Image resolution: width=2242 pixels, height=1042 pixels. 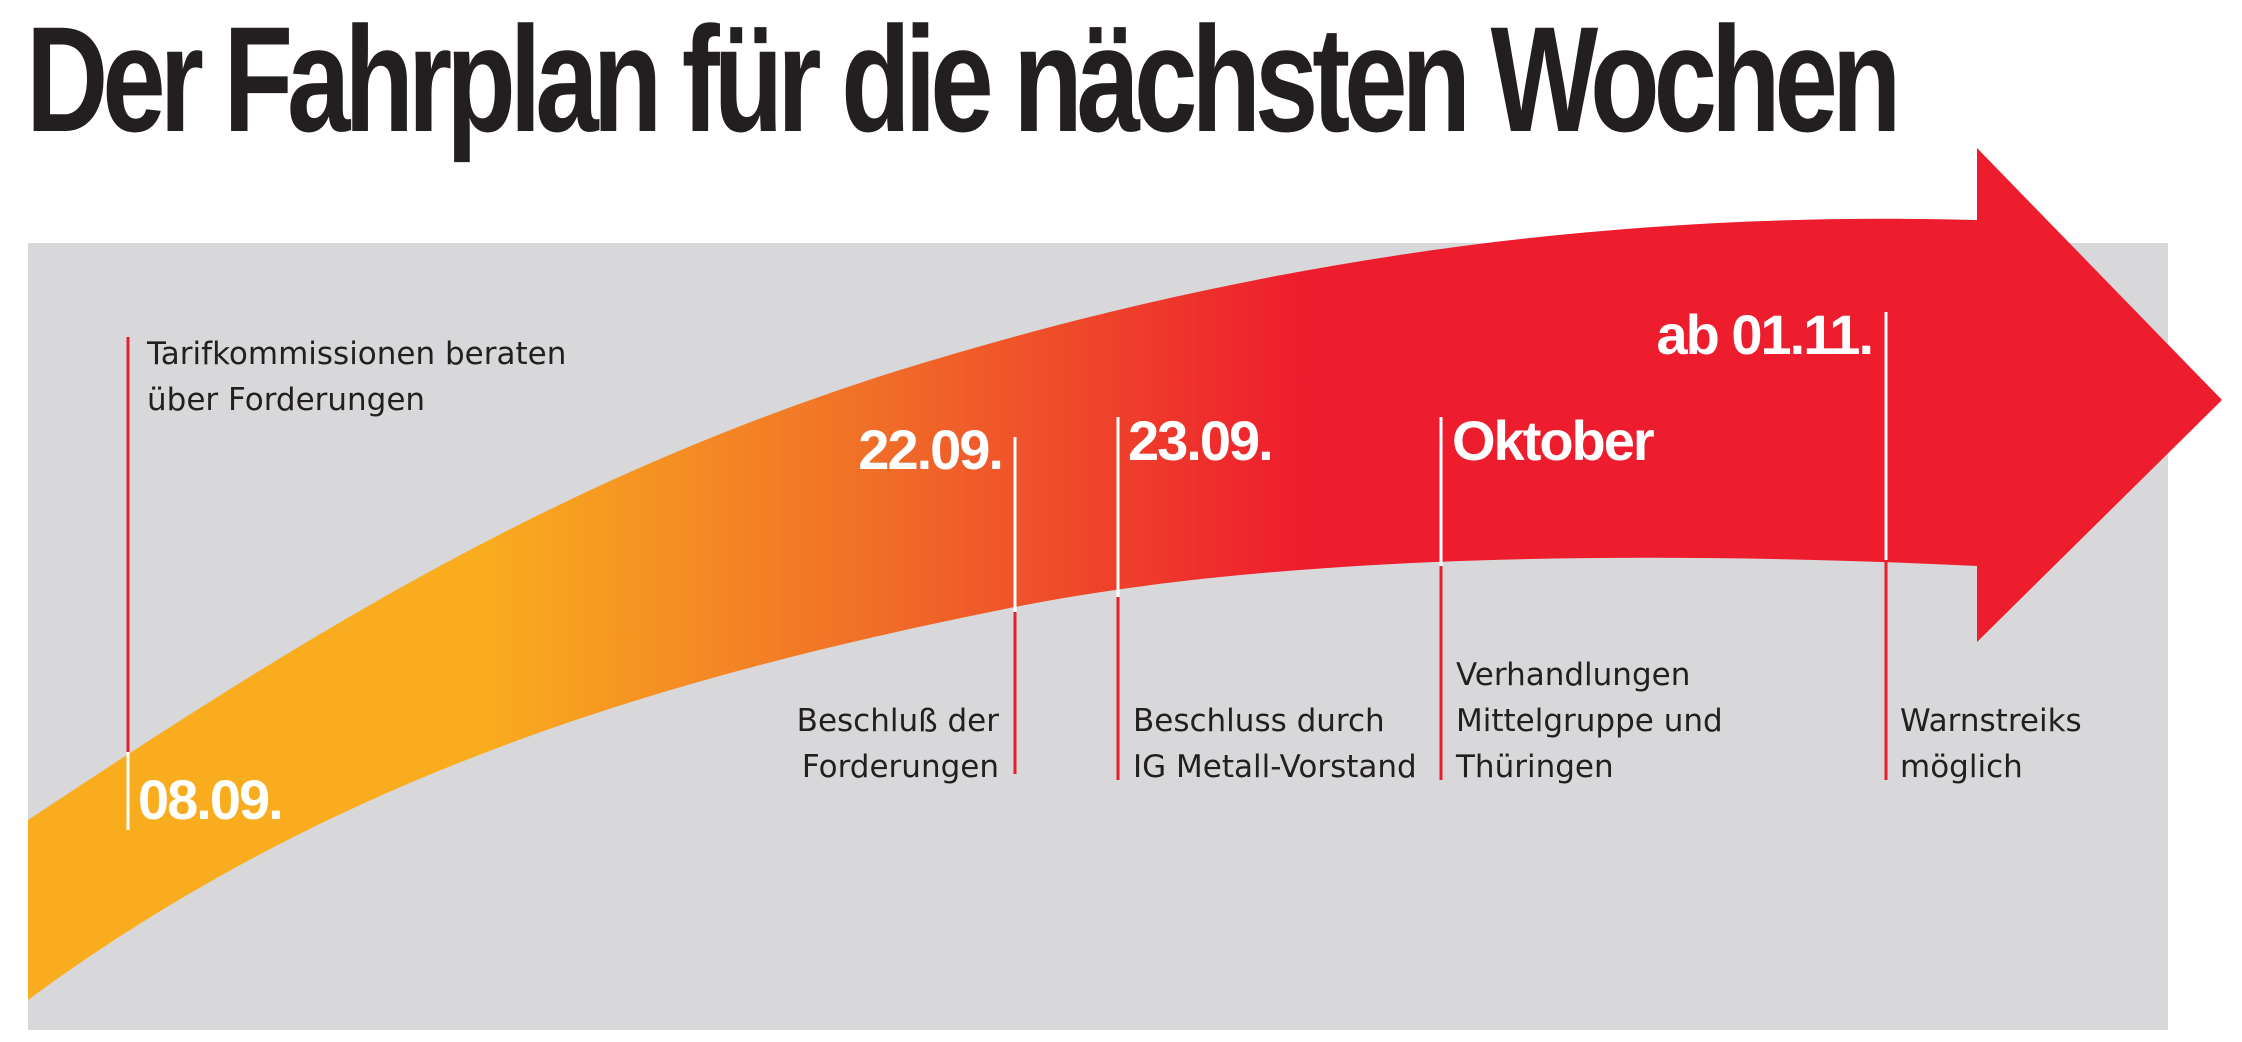 I want to click on milestone-1-line-1: Tarifkommissionen beraten, so click(x=357, y=354).